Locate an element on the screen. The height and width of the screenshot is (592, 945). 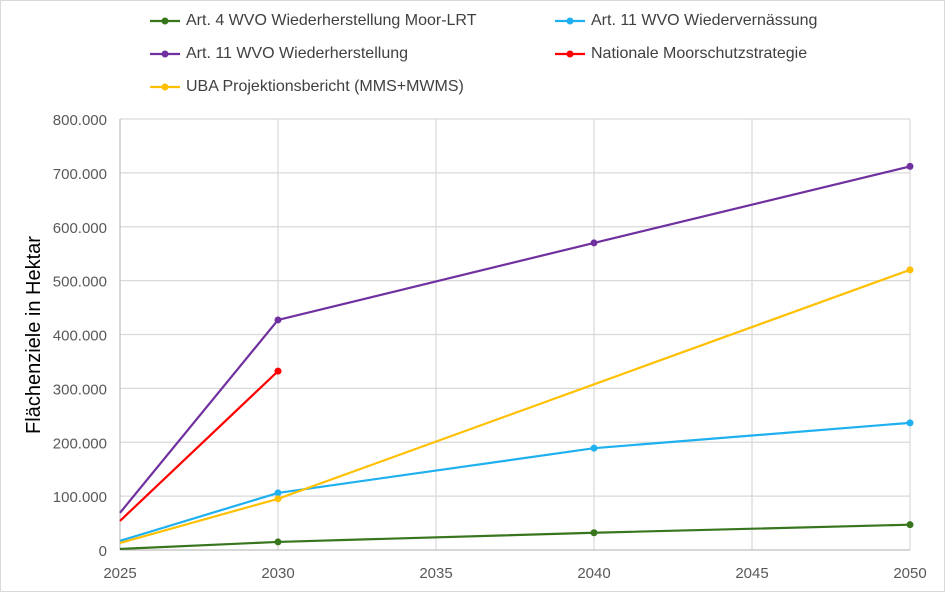
y-tick-label: 100.000 is located at coordinates (80, 497).